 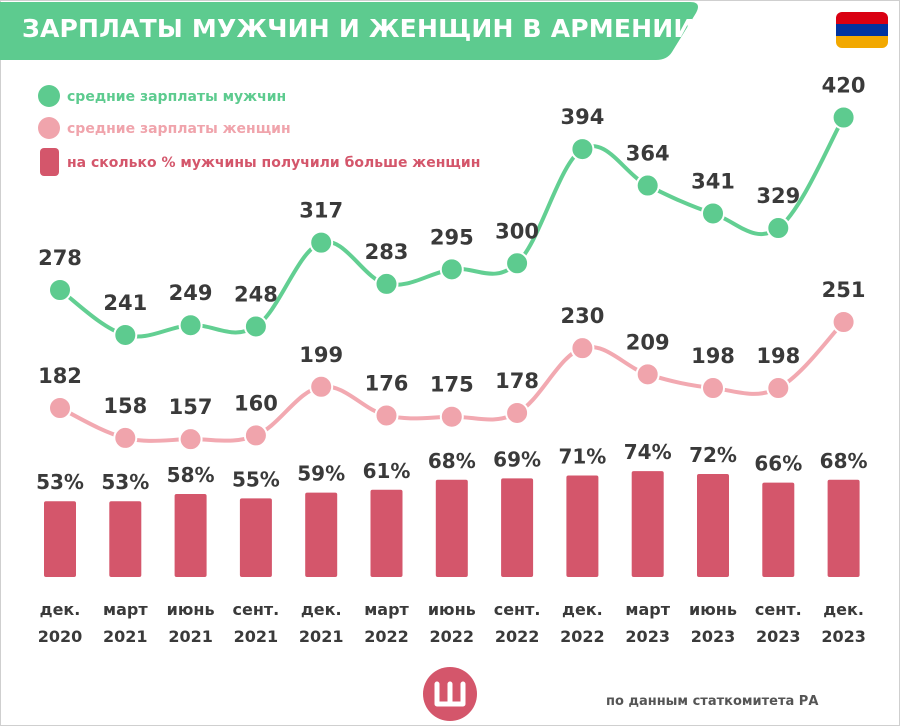 I want to click on source-note: по данным статкомитета РА, so click(x=712, y=701).